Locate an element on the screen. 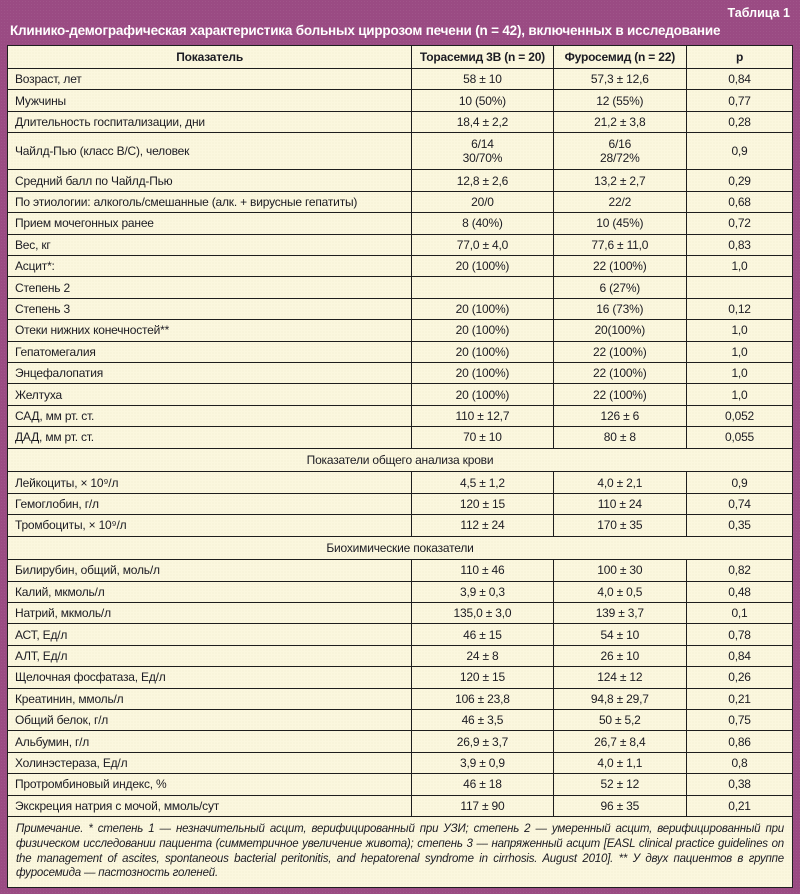 Image resolution: width=800 pixels, height=894 pixels. table-row: Гепатомегалия 20 (100%) 22 (100%) 1,0 is located at coordinates (399, 352).